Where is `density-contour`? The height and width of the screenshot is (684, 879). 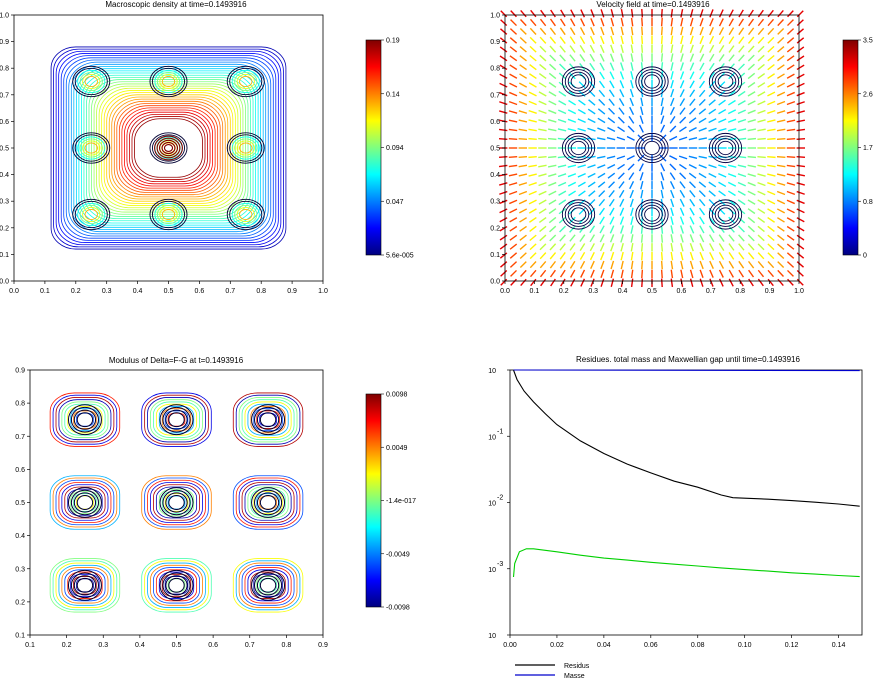 density-contour is located at coordinates (168, 148).